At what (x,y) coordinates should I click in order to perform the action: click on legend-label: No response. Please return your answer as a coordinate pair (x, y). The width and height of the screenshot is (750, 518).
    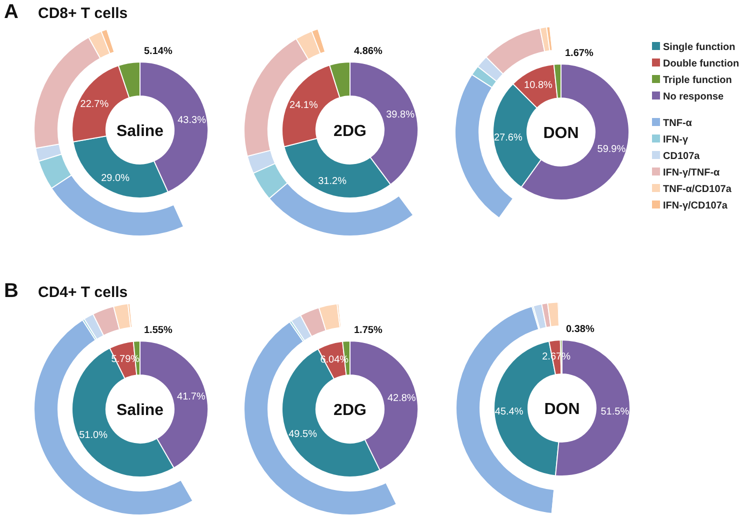
    Looking at the image, I should click on (693, 97).